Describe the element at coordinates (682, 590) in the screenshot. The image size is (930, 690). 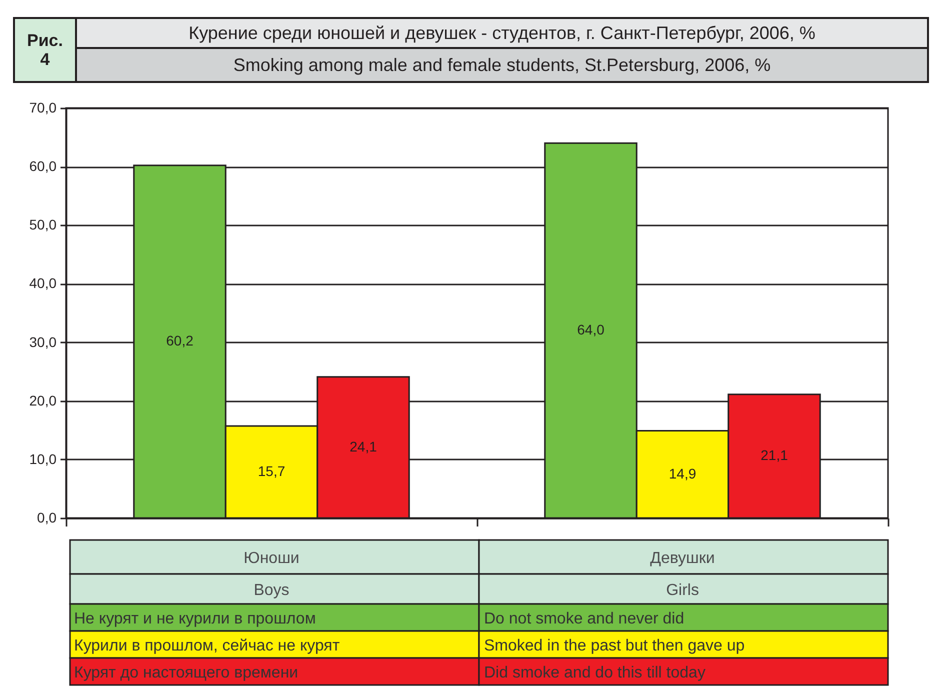
I see `text: Girls` at that location.